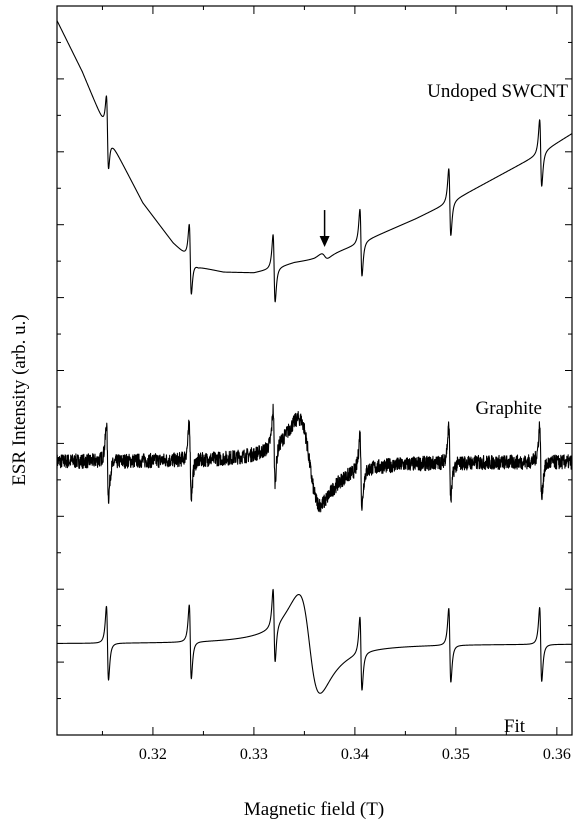 The image size is (585, 830). I want to click on x-axis-title: Magnetic field (T), so click(314, 809).